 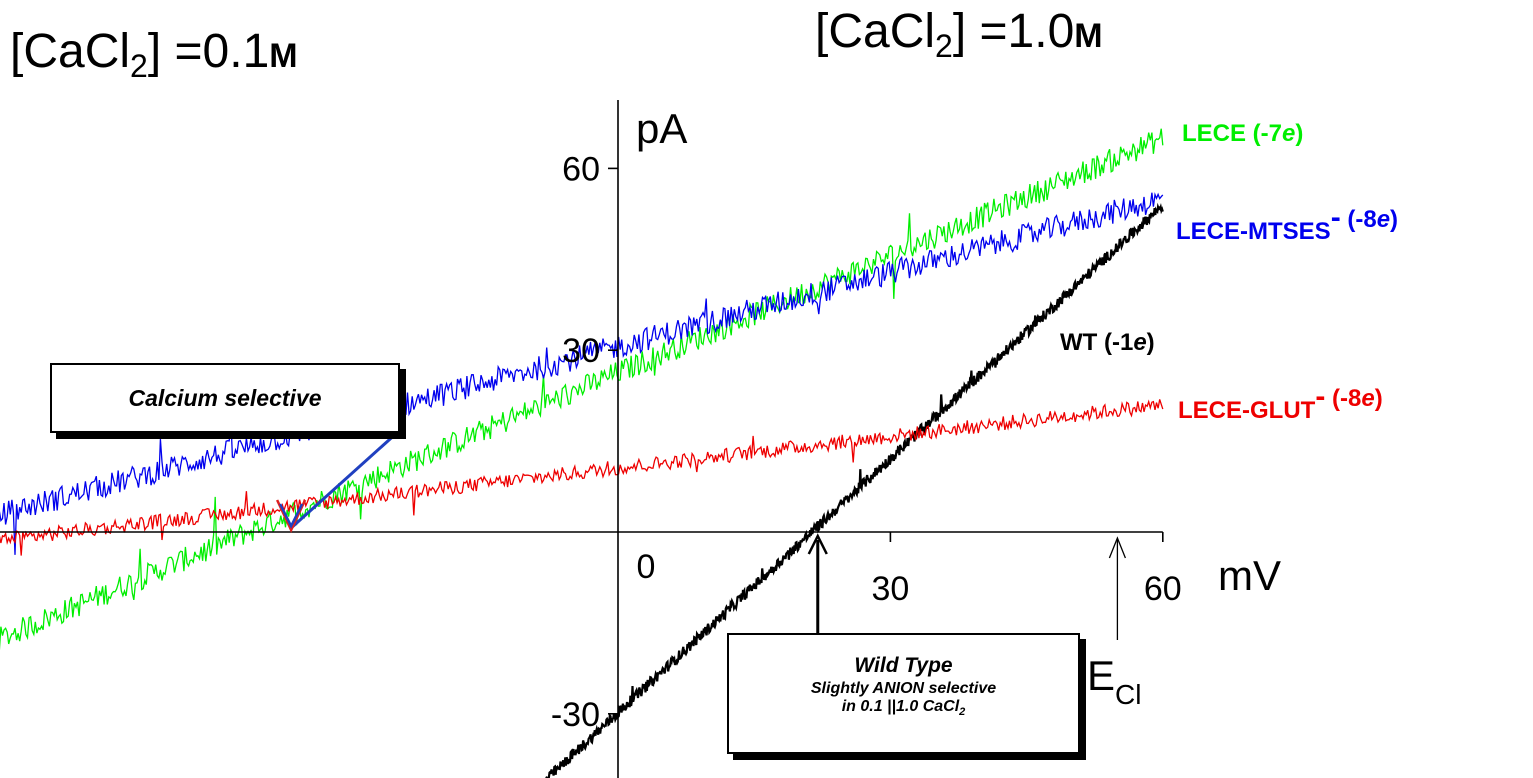 I want to click on right-concentration-header: [CaCl2] =1.0M, so click(x=959, y=34).